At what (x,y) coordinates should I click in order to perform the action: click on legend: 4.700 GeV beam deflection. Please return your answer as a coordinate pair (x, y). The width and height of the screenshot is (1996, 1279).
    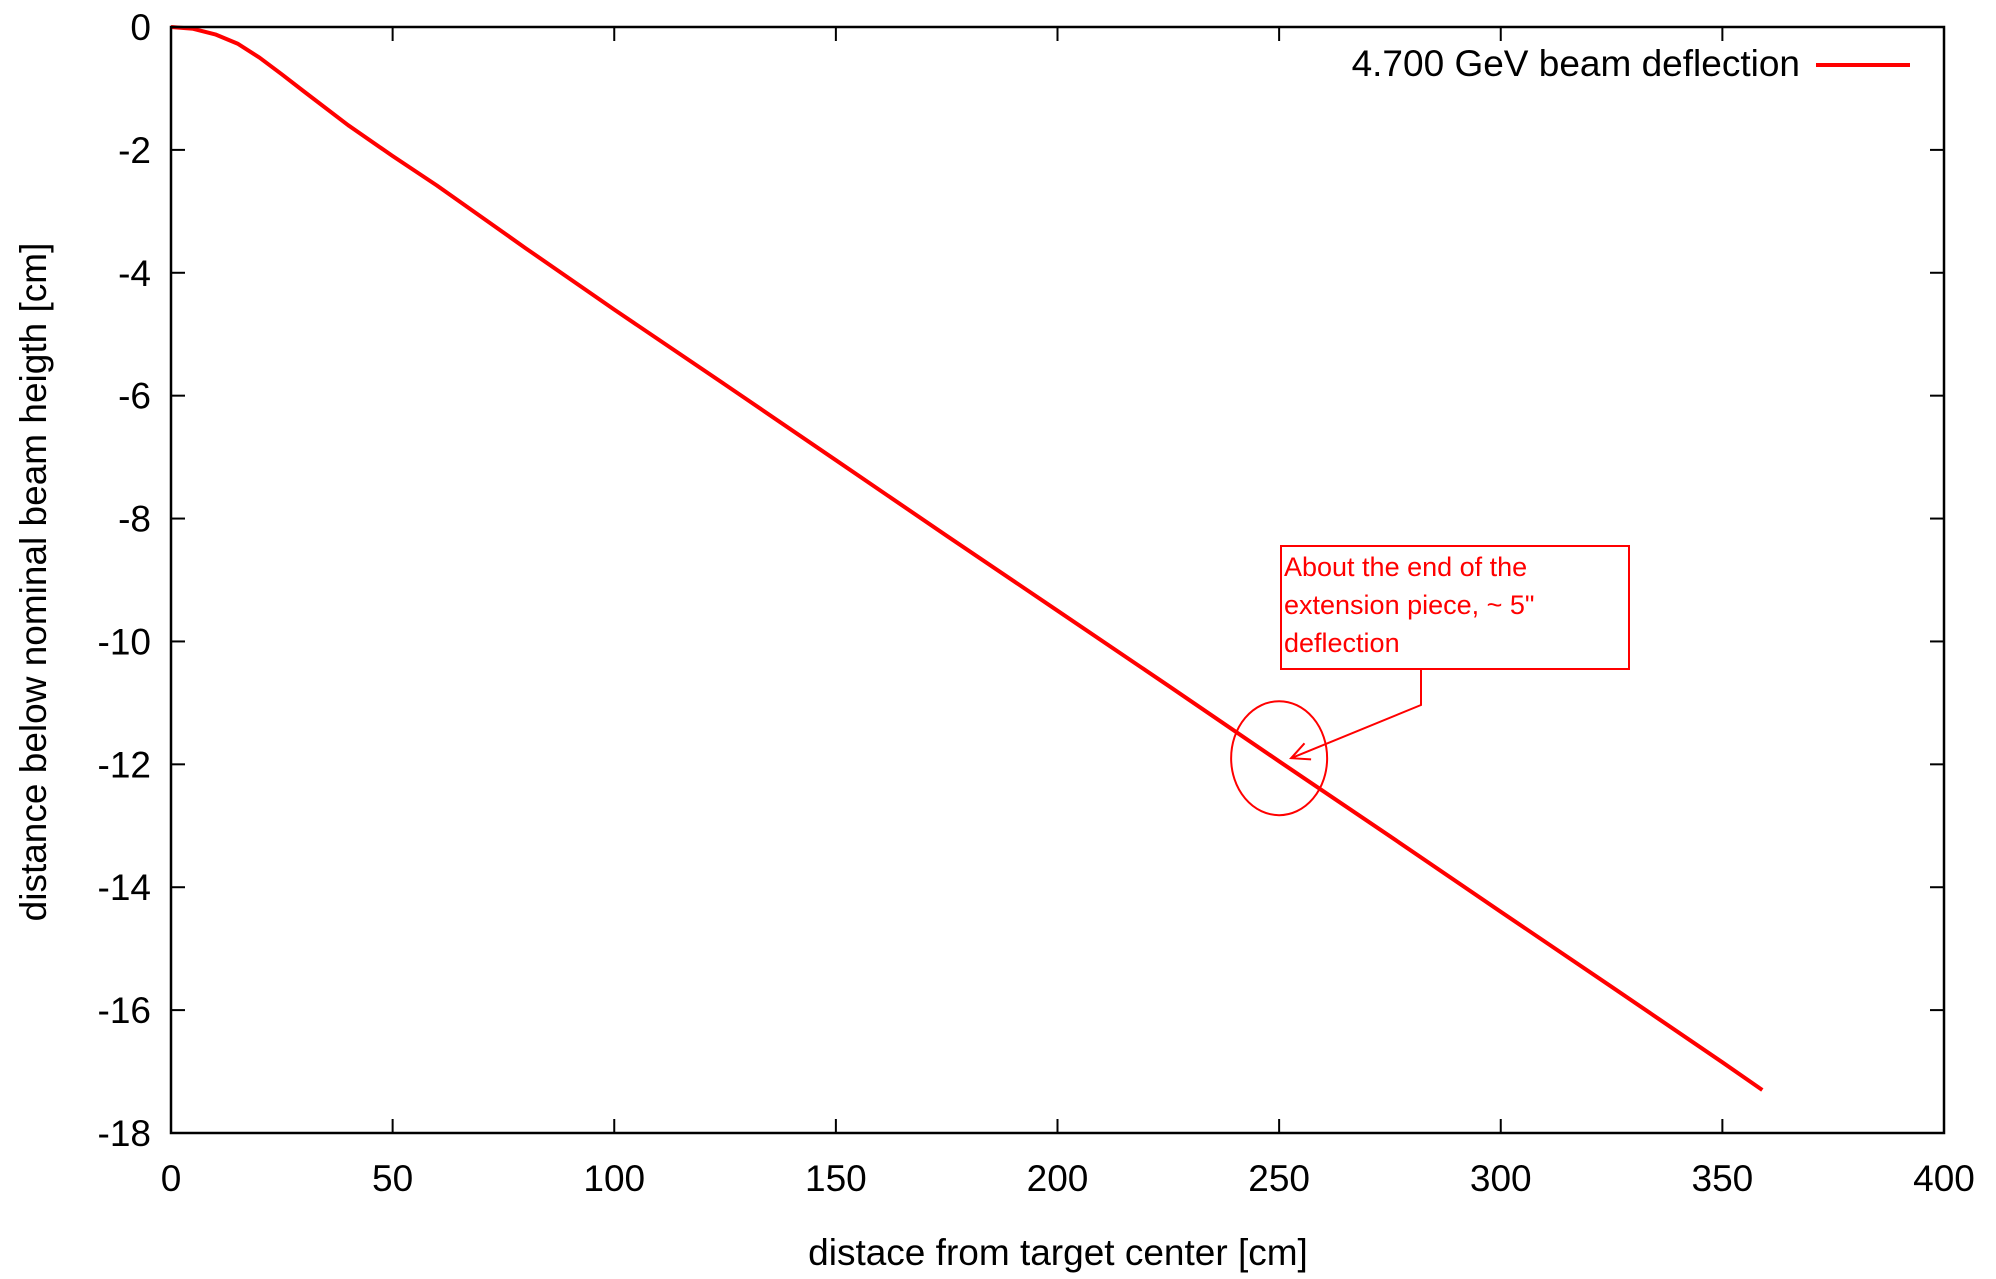
    Looking at the image, I should click on (1631, 63).